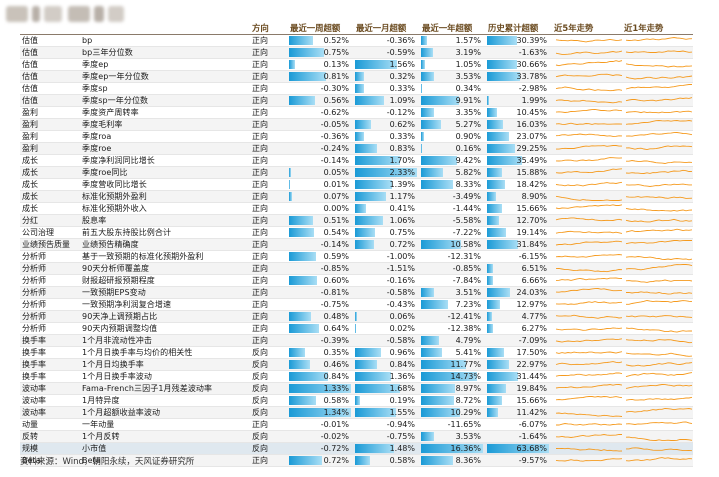 The image size is (719, 477). What do you see at coordinates (321, 184) in the screenshot?
I see `week-excess-cell: 0.01%` at bounding box center [321, 184].